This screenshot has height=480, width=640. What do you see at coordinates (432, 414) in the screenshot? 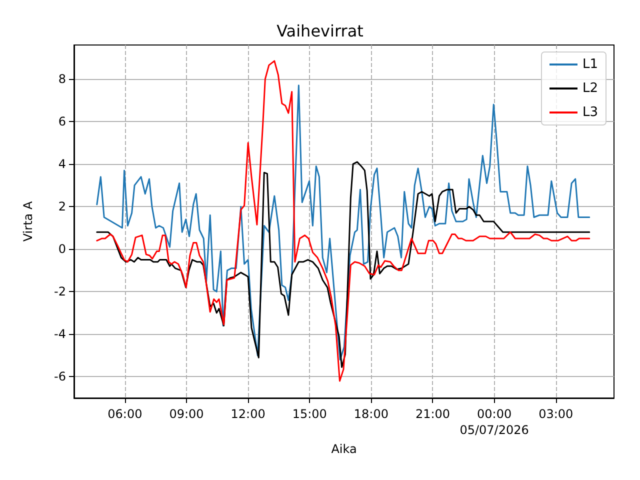
I see `x-tick-label: 21:00` at bounding box center [432, 414].